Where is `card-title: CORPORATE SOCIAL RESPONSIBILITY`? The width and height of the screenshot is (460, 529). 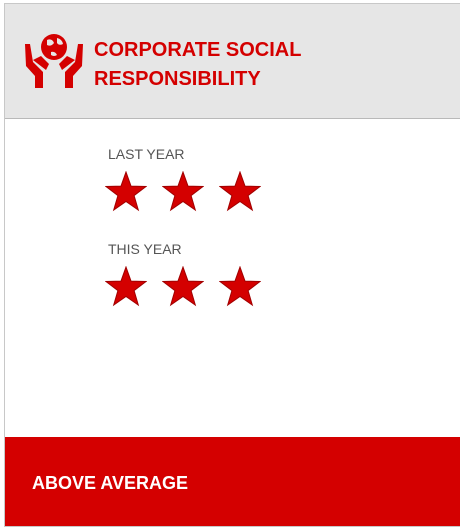
card-title: CORPORATE SOCIAL RESPONSIBILITY is located at coordinates (198, 64).